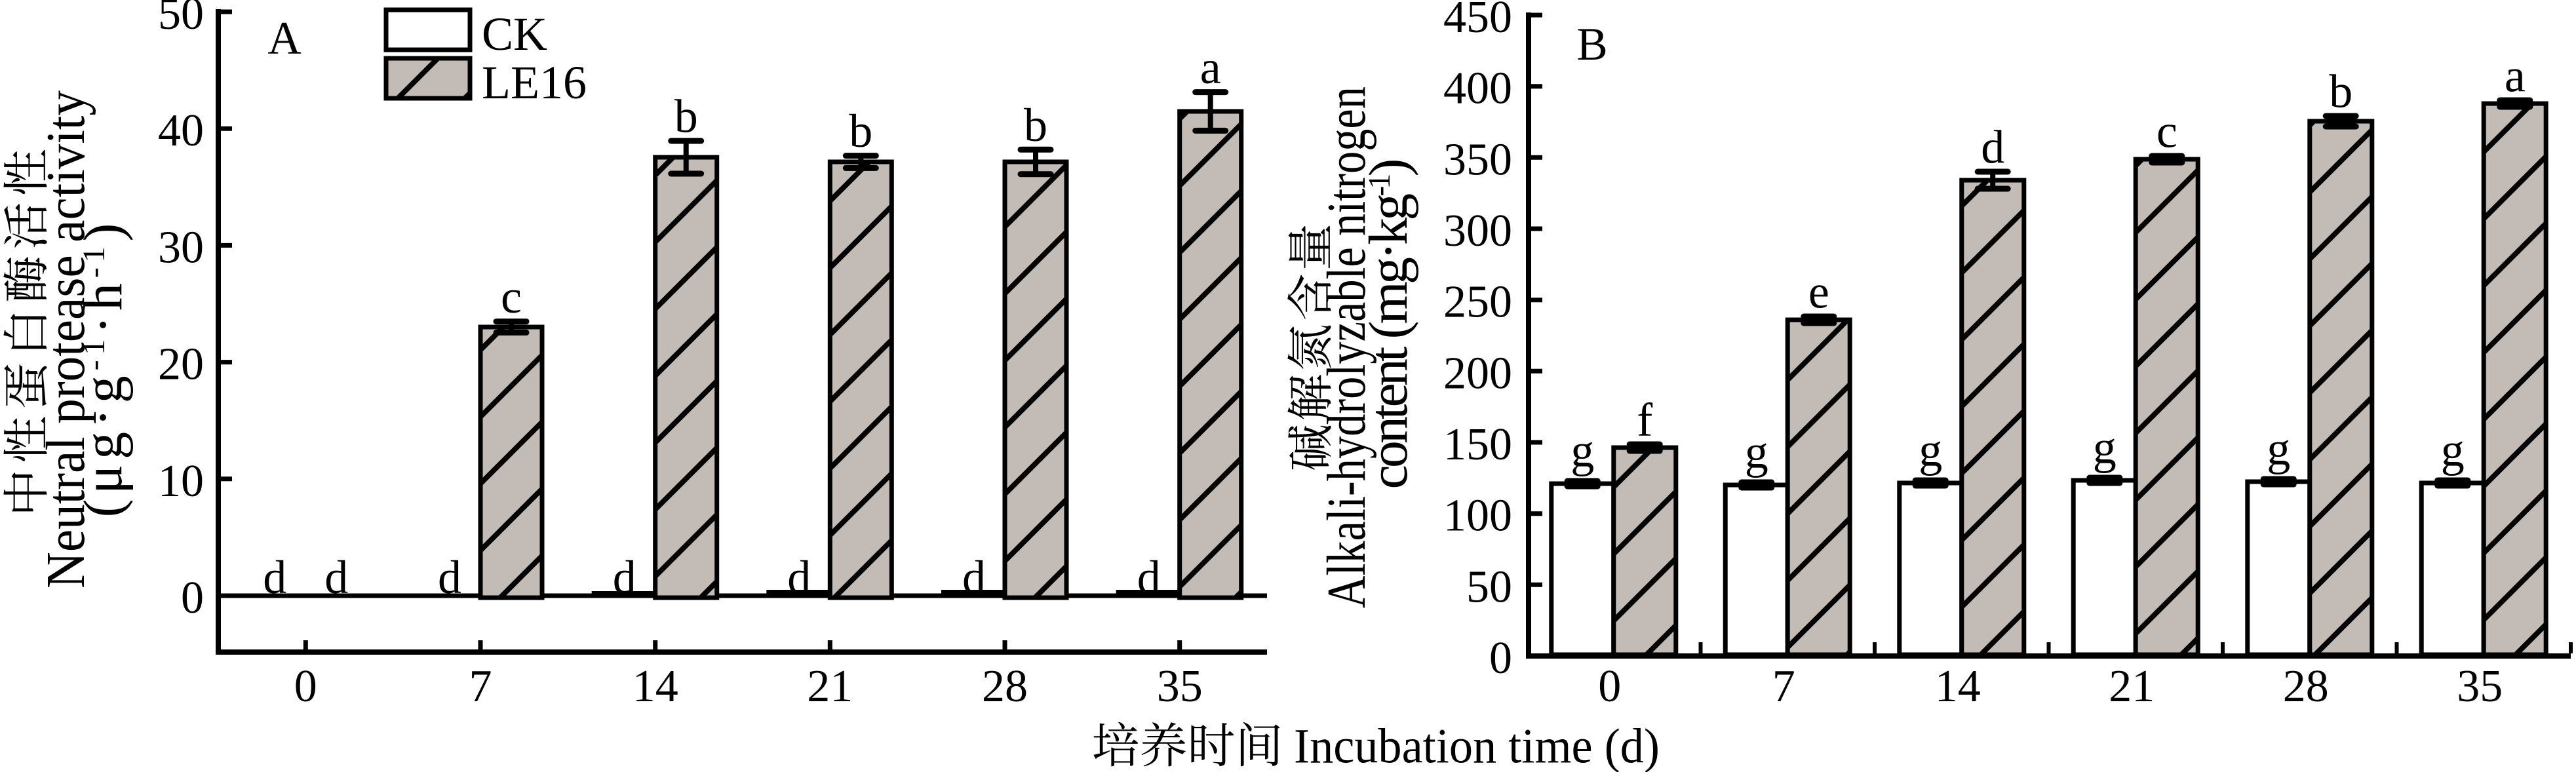  Describe the element at coordinates (1477, 516) in the screenshot. I see `svg-text: 100` at that location.